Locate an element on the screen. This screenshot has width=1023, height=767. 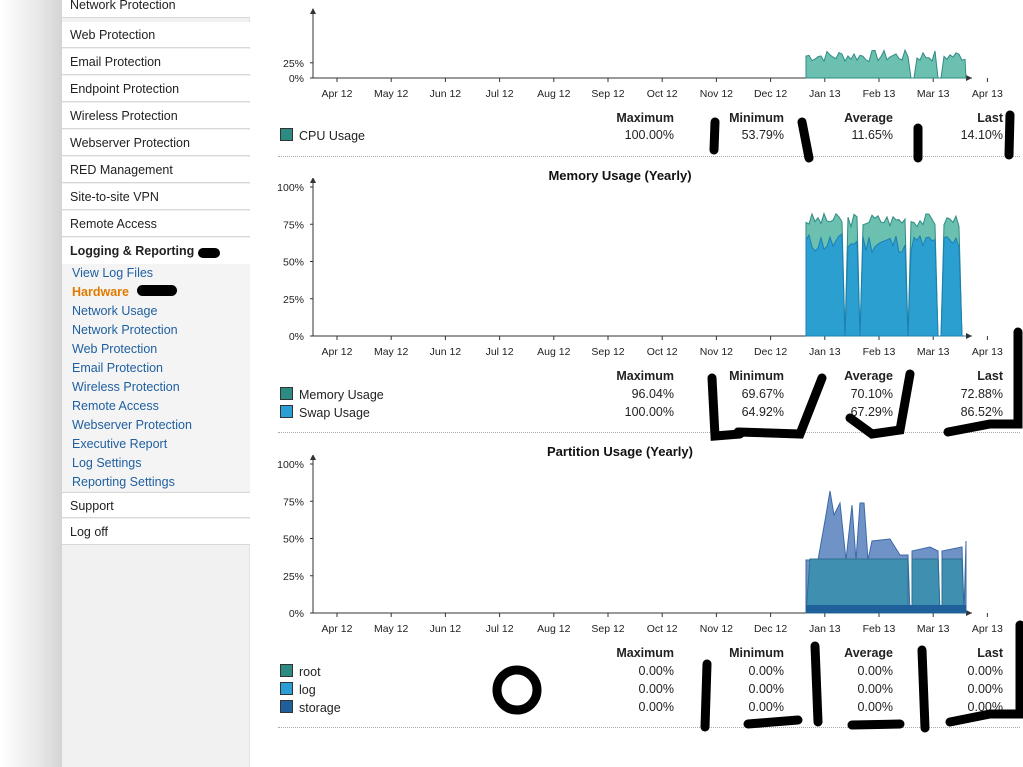
stat-value: 14.10% is located at coordinates (981, 135).